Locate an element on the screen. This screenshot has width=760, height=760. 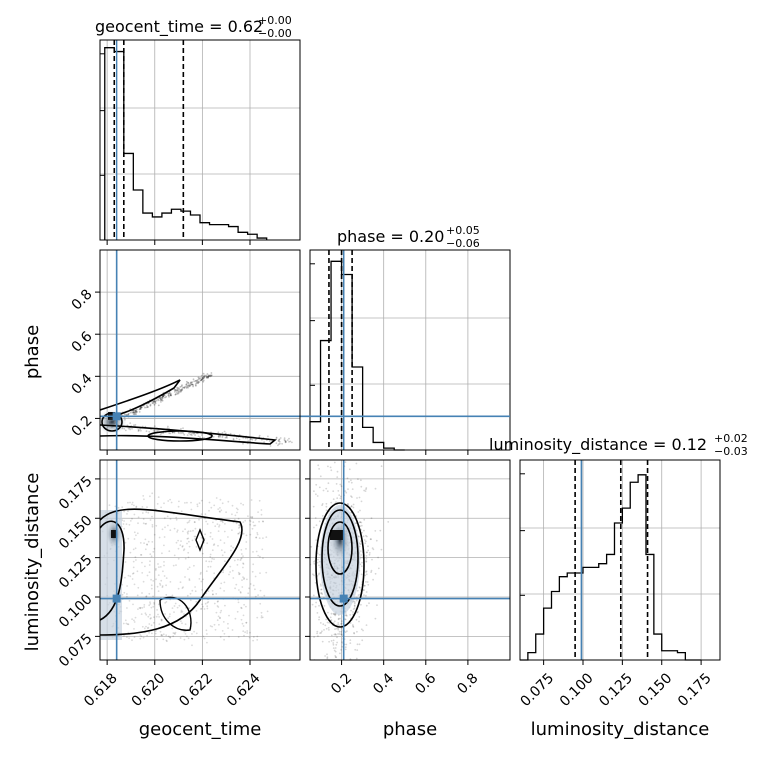
xlabel-geocent-time: geocent_time is located at coordinates (200, 729).